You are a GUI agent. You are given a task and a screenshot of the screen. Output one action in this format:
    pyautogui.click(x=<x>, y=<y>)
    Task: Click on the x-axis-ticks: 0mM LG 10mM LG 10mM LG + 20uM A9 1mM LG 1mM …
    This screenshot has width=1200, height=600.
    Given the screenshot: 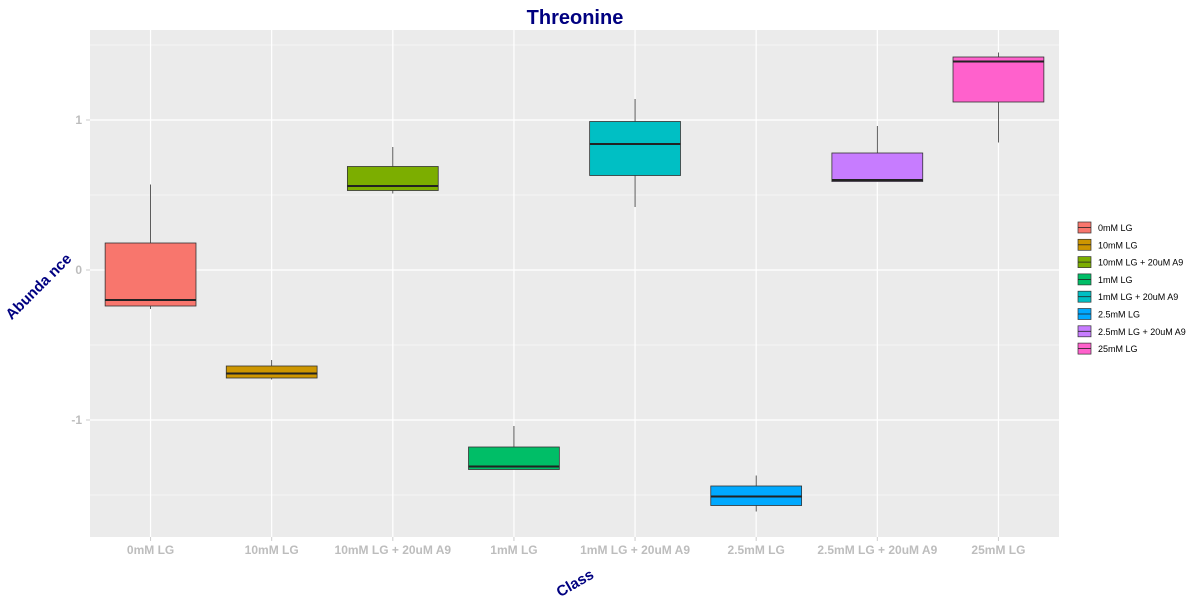 What is the action you would take?
    pyautogui.click(x=576, y=547)
    